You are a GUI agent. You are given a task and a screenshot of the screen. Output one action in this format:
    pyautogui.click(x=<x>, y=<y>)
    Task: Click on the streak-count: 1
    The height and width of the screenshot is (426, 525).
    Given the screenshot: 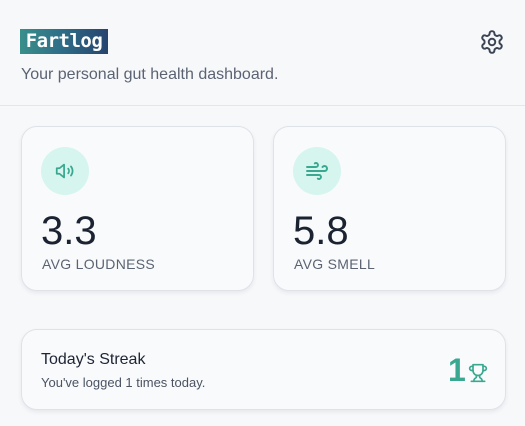 What is the action you would take?
    pyautogui.click(x=457, y=370)
    